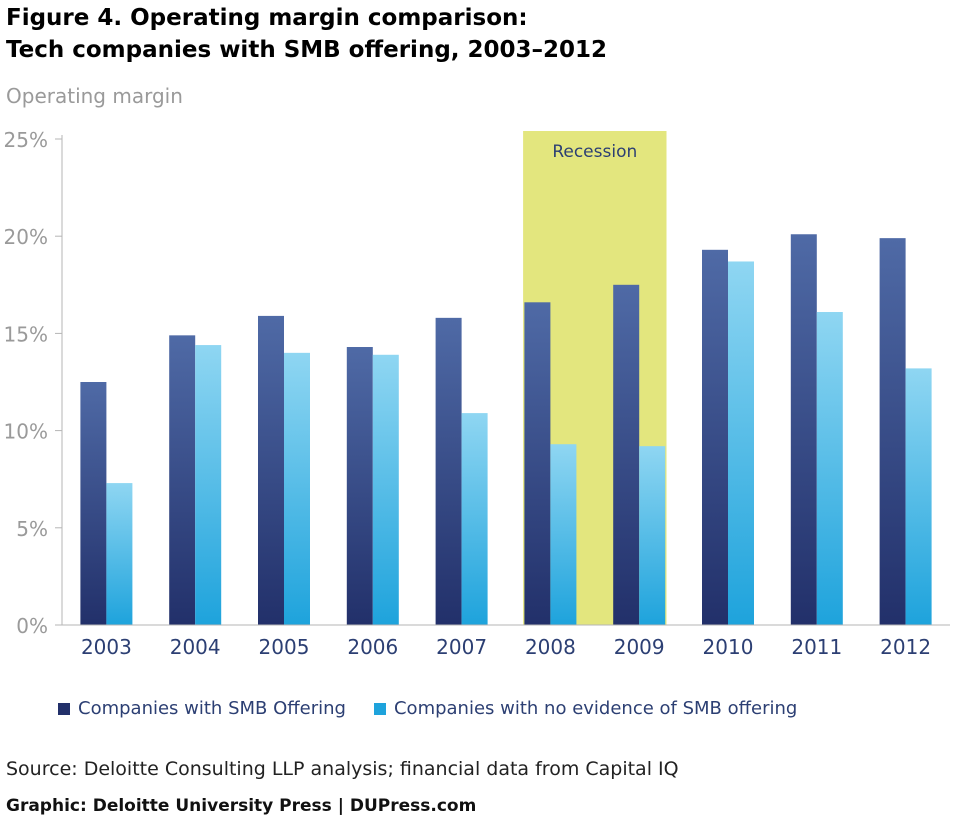 The image size is (960, 830). Describe the element at coordinates (64, 708) in the screenshot. I see `legend-swatch-smb` at that location.